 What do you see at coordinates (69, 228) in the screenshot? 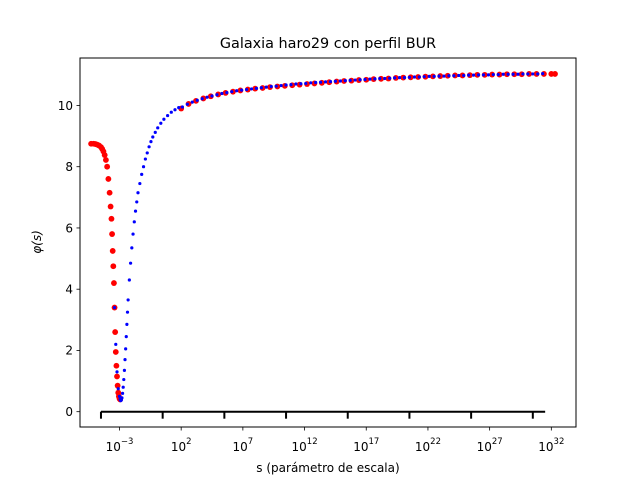
I see `y-tick-label-3: 6` at bounding box center [69, 228].